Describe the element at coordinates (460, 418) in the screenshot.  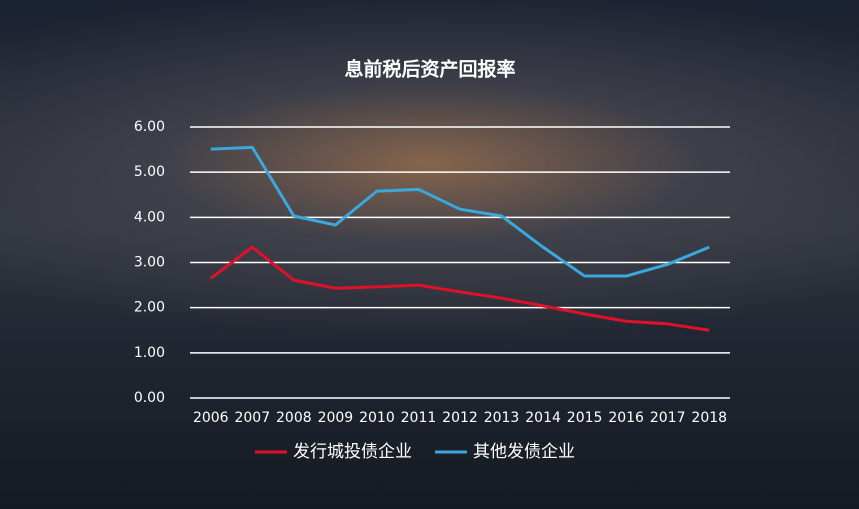
I see `x-tick-label: 2012` at that location.